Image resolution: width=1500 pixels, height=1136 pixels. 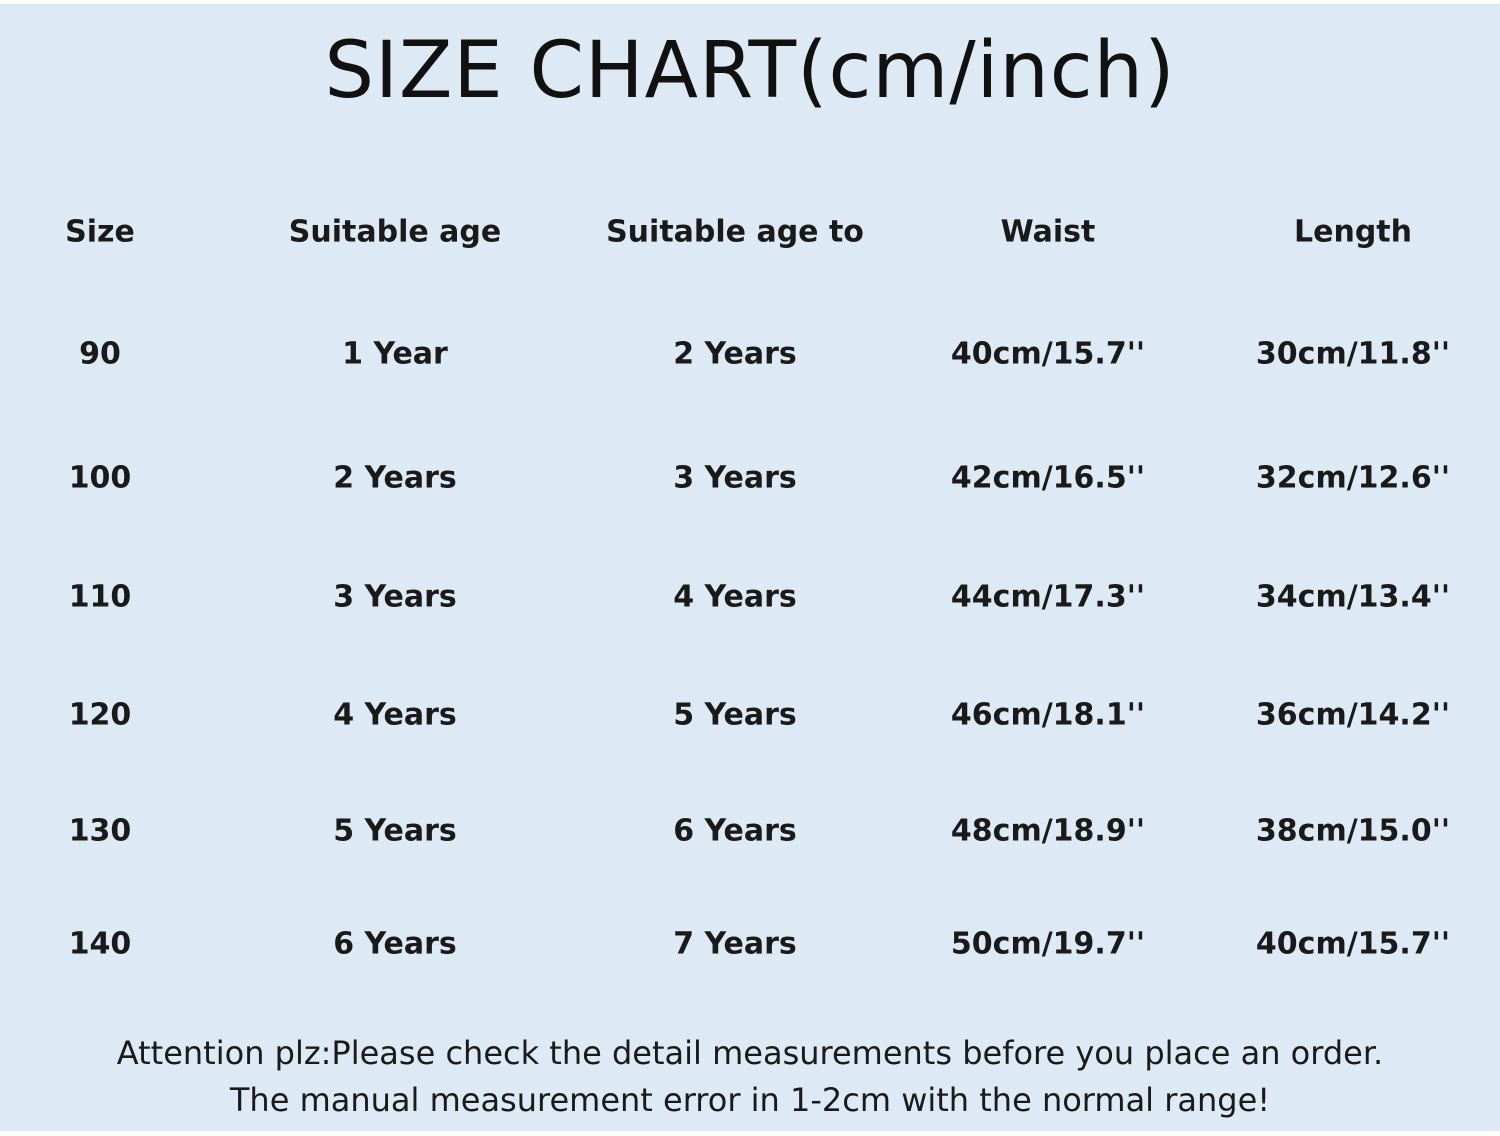 What do you see at coordinates (1048, 597) in the screenshot?
I see `cell-waist: 44cm/17.3''` at bounding box center [1048, 597].